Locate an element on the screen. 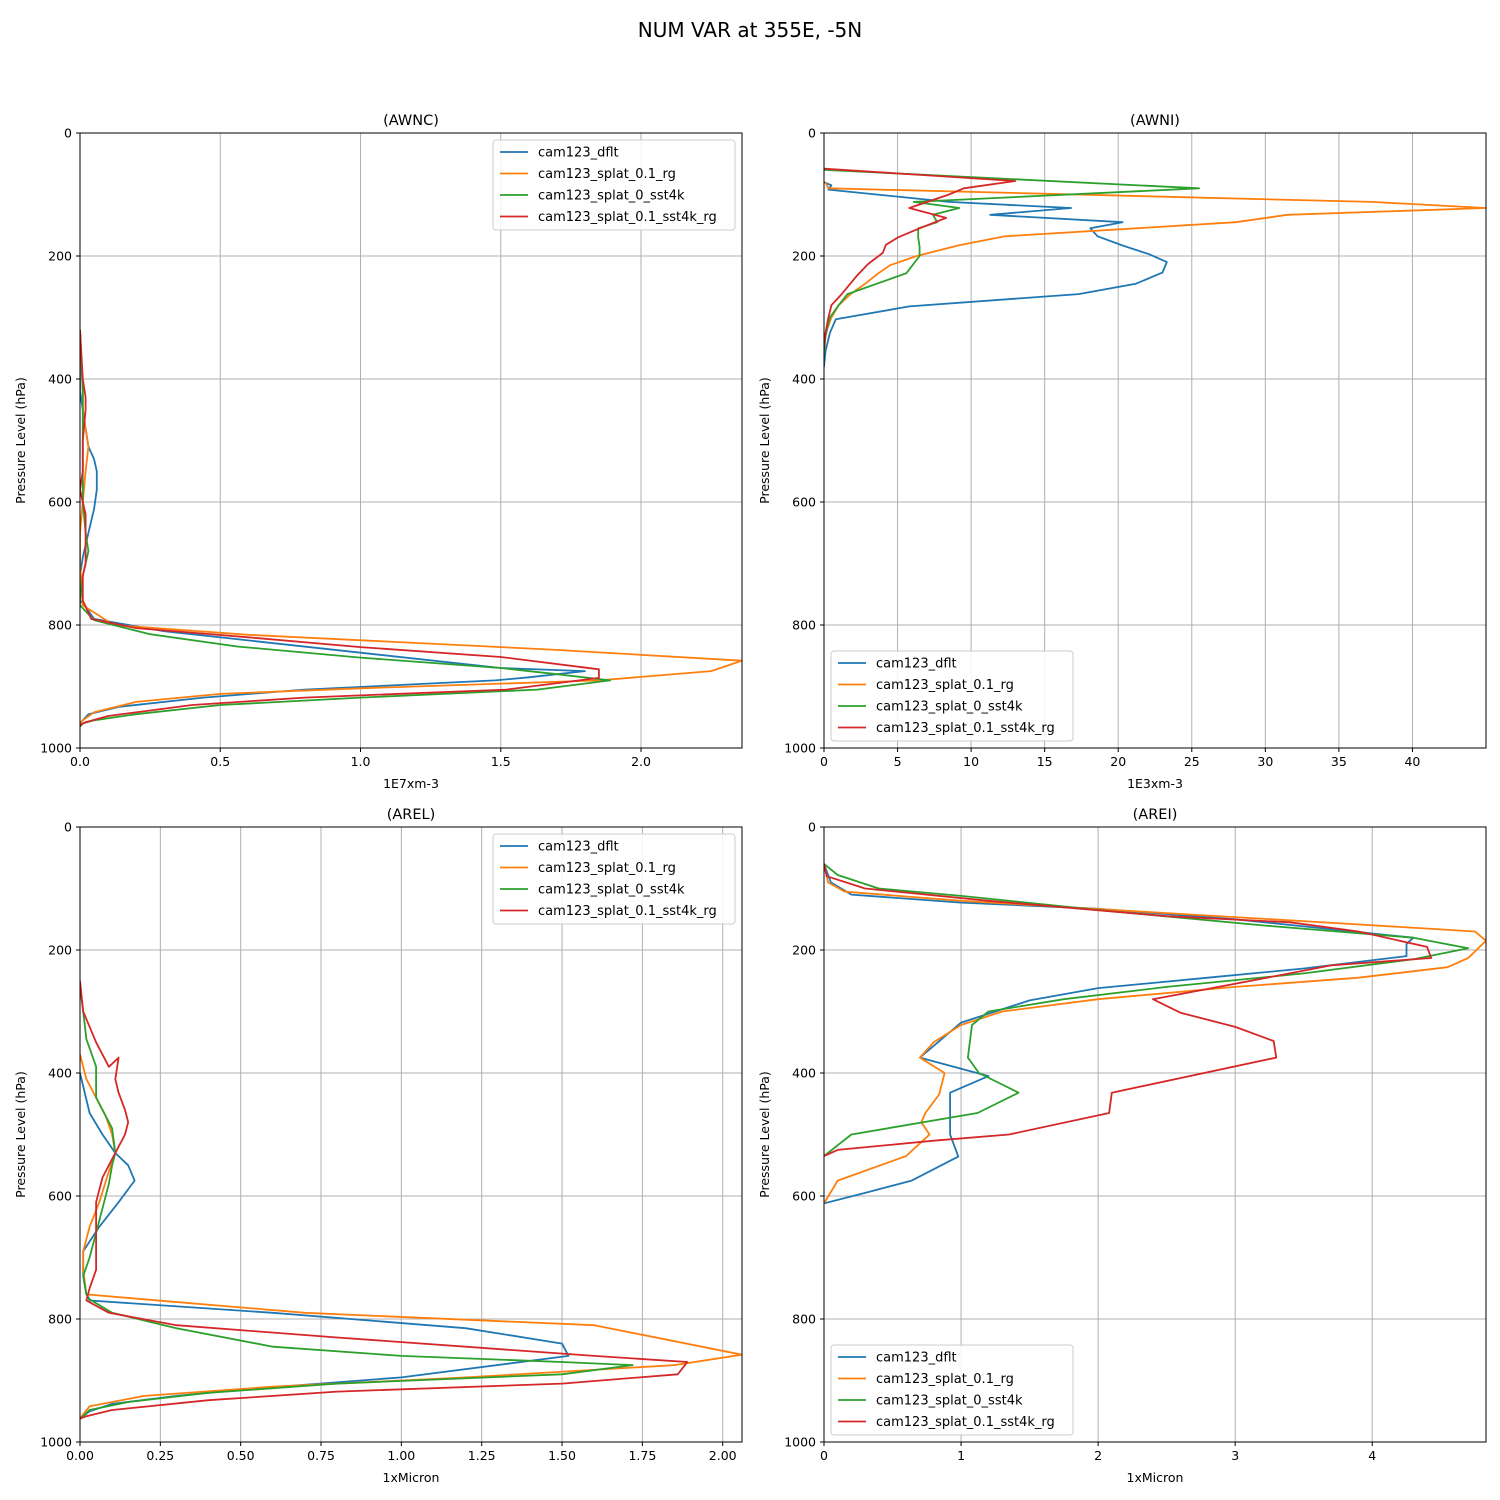  x-tick-label: 0.0 is located at coordinates (80, 761).